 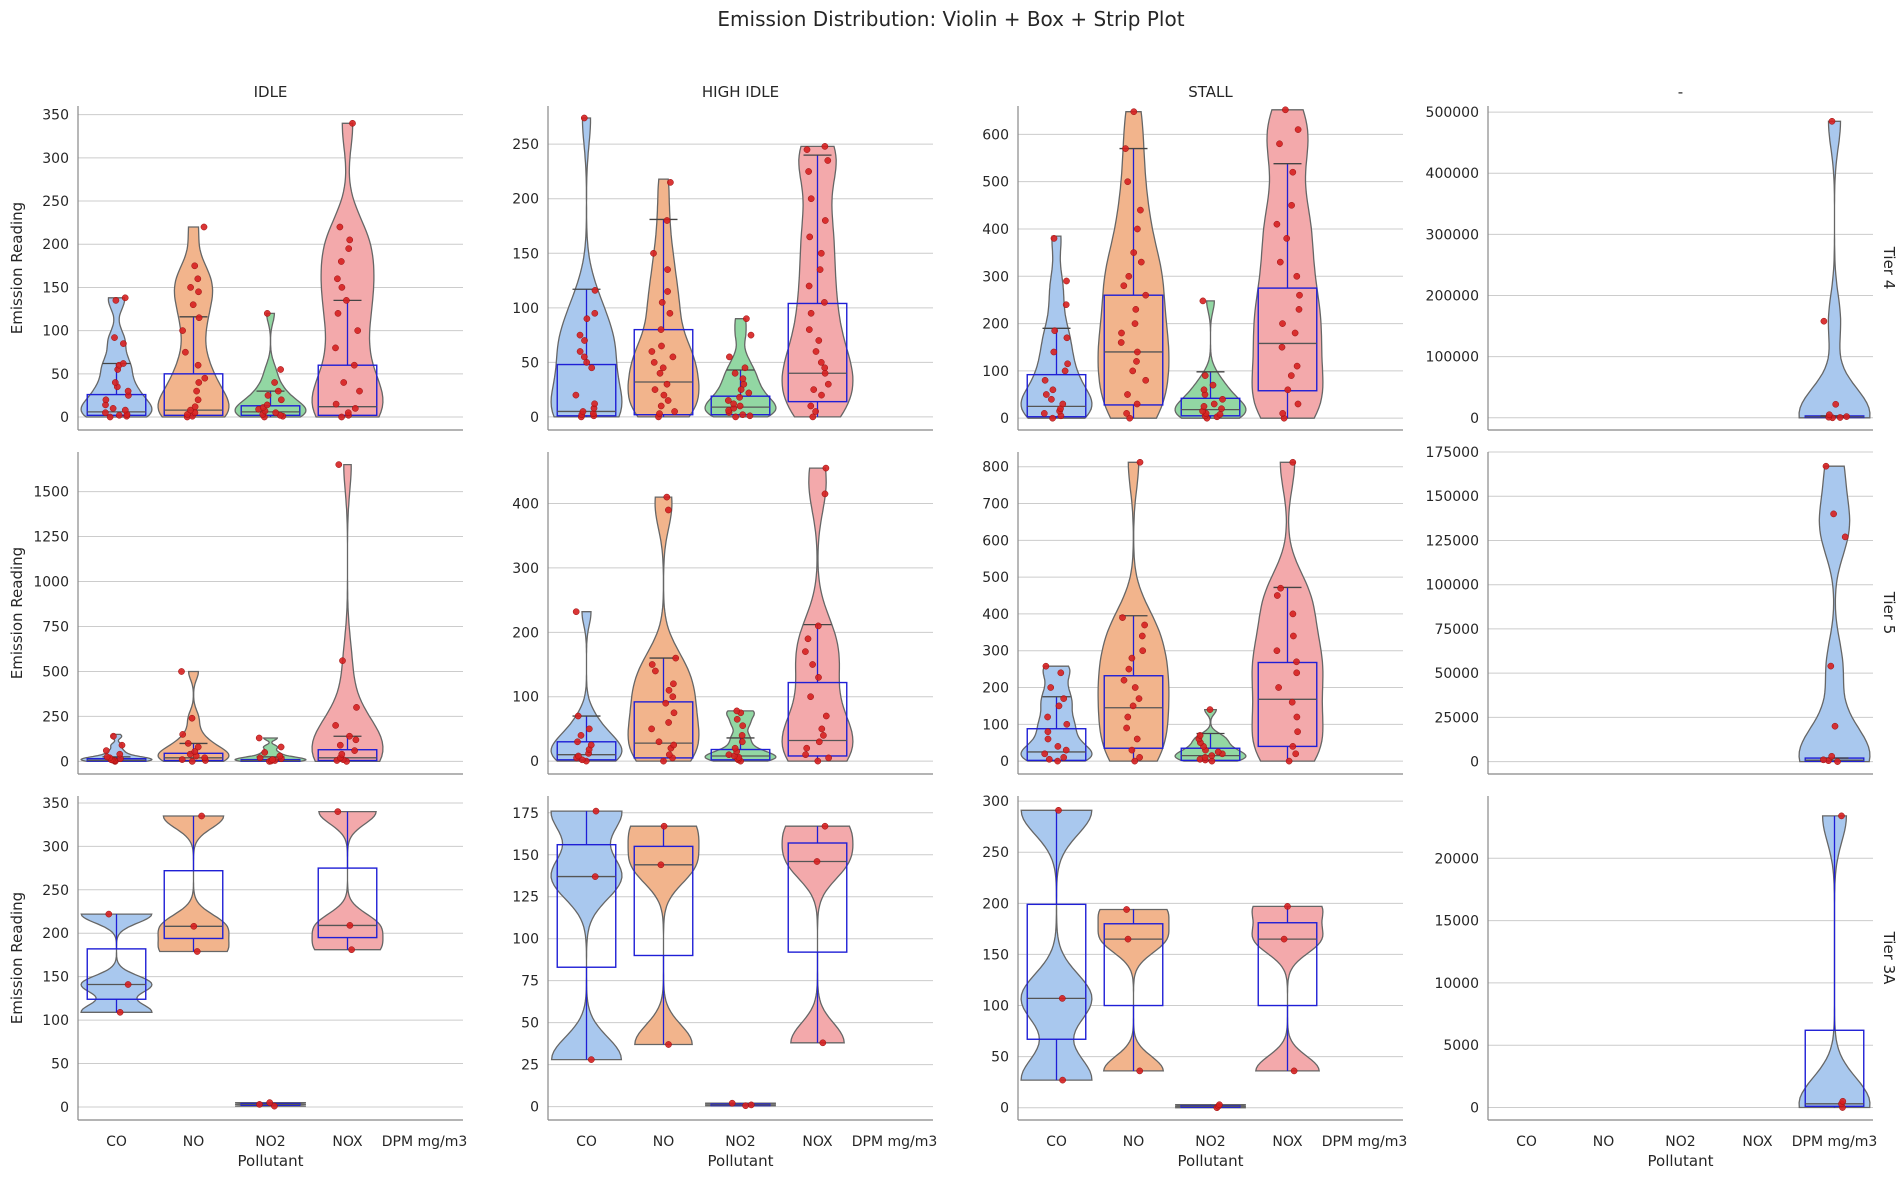 I want to click on panel-tier-3a-1: 0 25 50 75 100 125 150 175 CO NO NO2 NOX DPM mg/m3, so click(x=724, y=973).